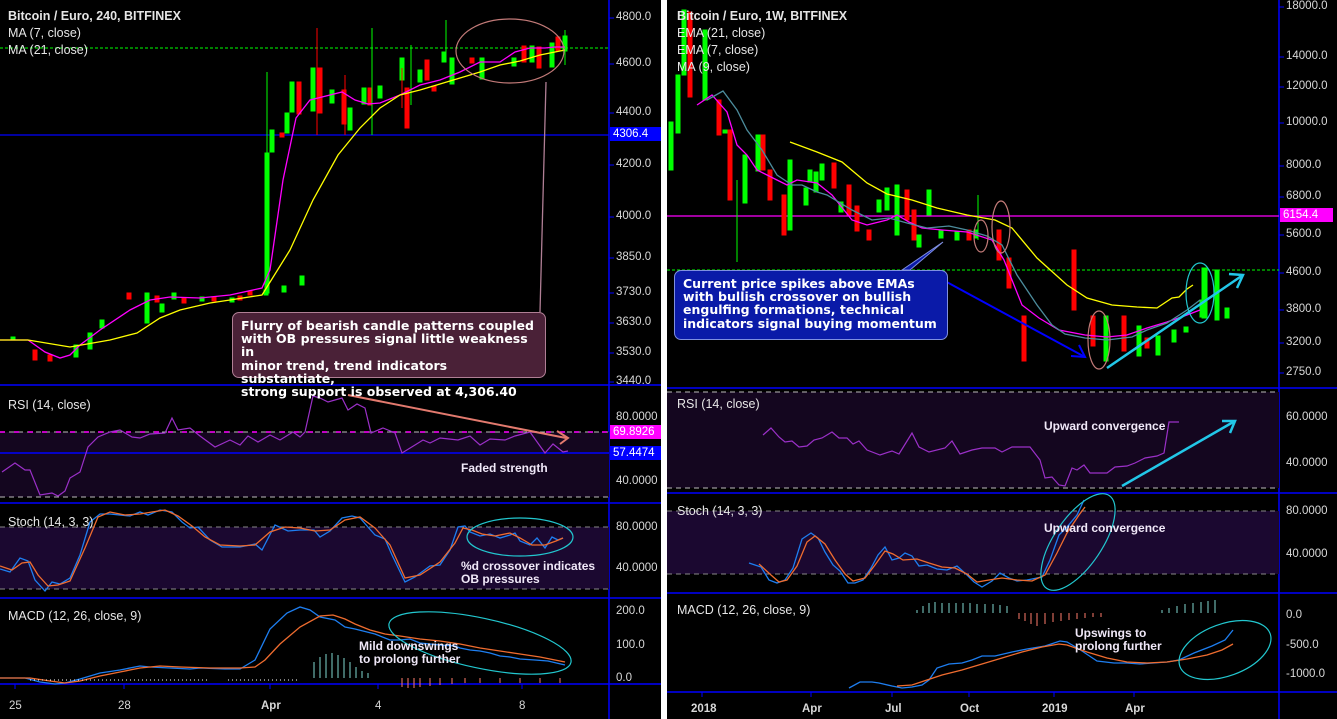  Describe the element at coordinates (718, 404) in the screenshot. I see `right-rsi-label: RSI (14, close)` at that location.